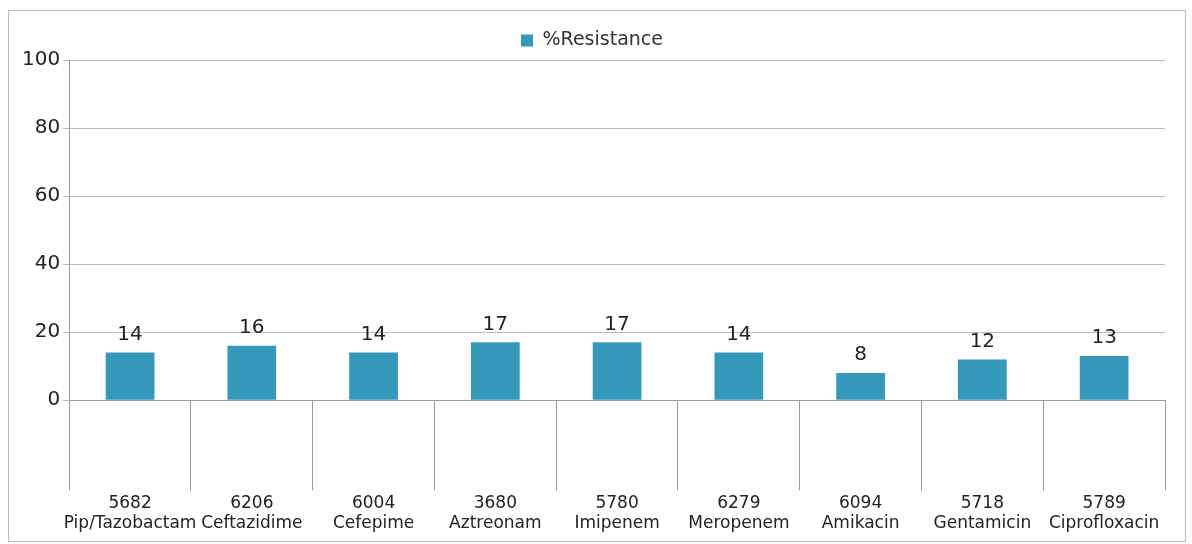 This screenshot has height=544, width=1192. I want to click on y-tick-label: 20, so click(47, 330).